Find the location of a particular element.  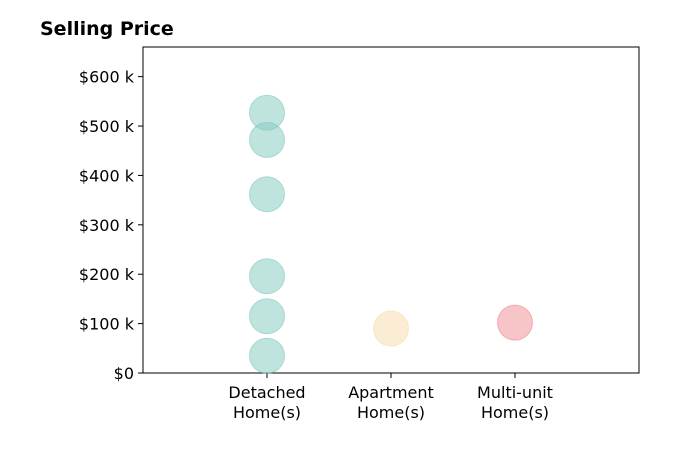

y-axis: $0 $100 k $200 k $300 k $400 k $500 k $600 k is located at coordinates (111, 225).